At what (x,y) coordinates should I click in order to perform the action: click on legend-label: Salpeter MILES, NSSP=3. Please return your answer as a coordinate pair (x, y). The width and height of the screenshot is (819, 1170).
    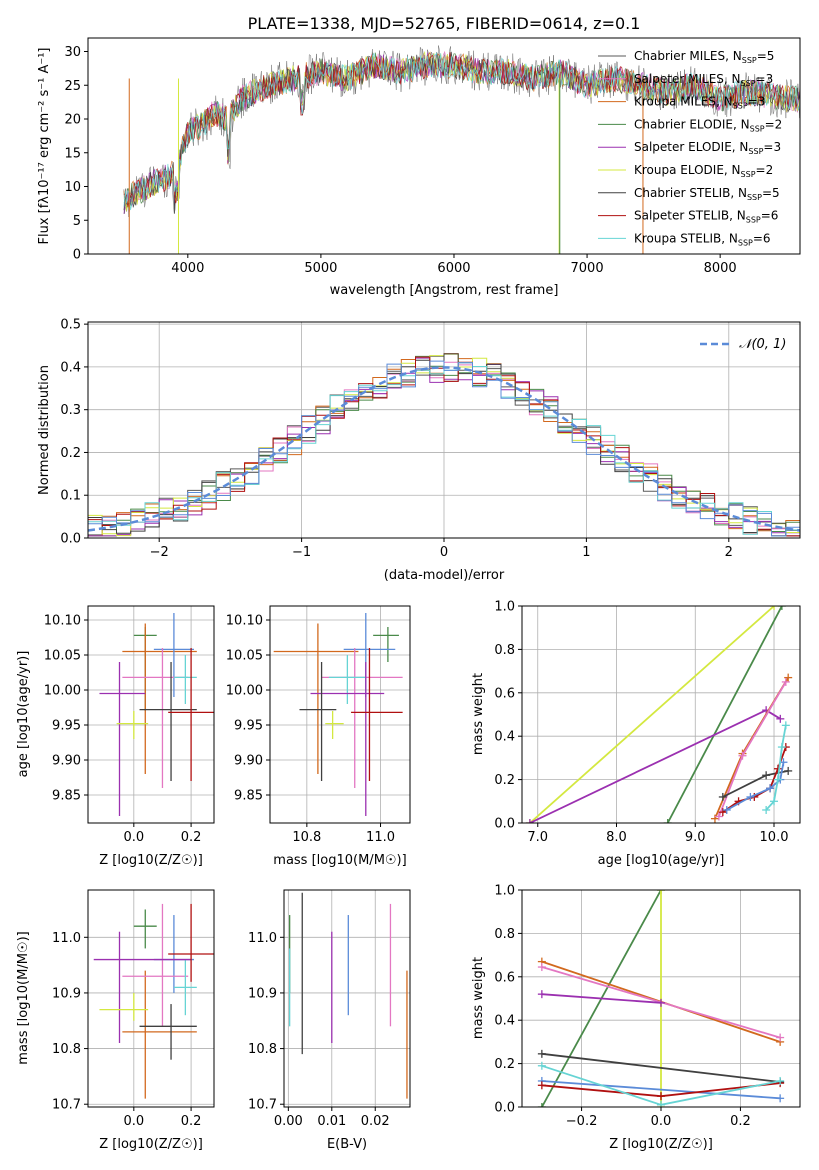
    Looking at the image, I should click on (703, 80).